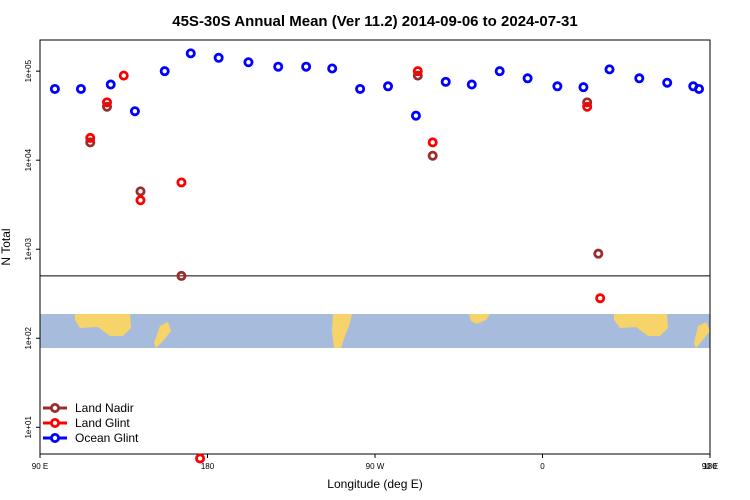 Image resolution: width=750 pixels, height=500 pixels. I want to click on new-zealand-landmass, so click(162, 335).